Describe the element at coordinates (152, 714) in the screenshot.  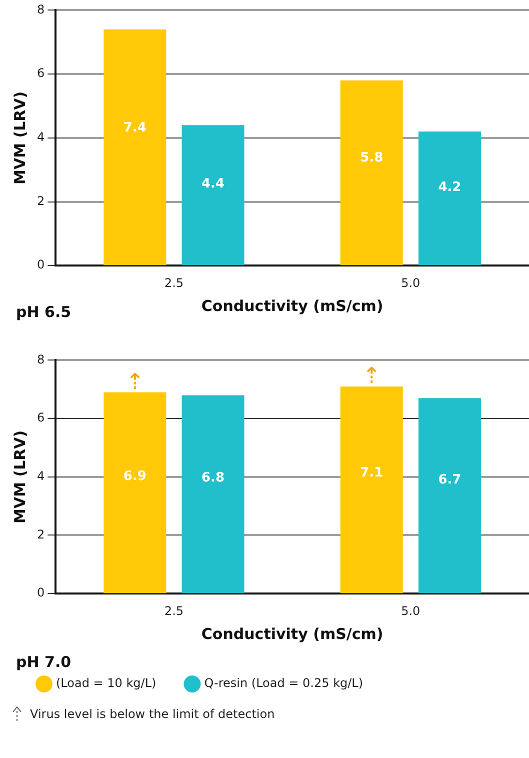
I see `text: Virus level is below the limit of detection` at that location.